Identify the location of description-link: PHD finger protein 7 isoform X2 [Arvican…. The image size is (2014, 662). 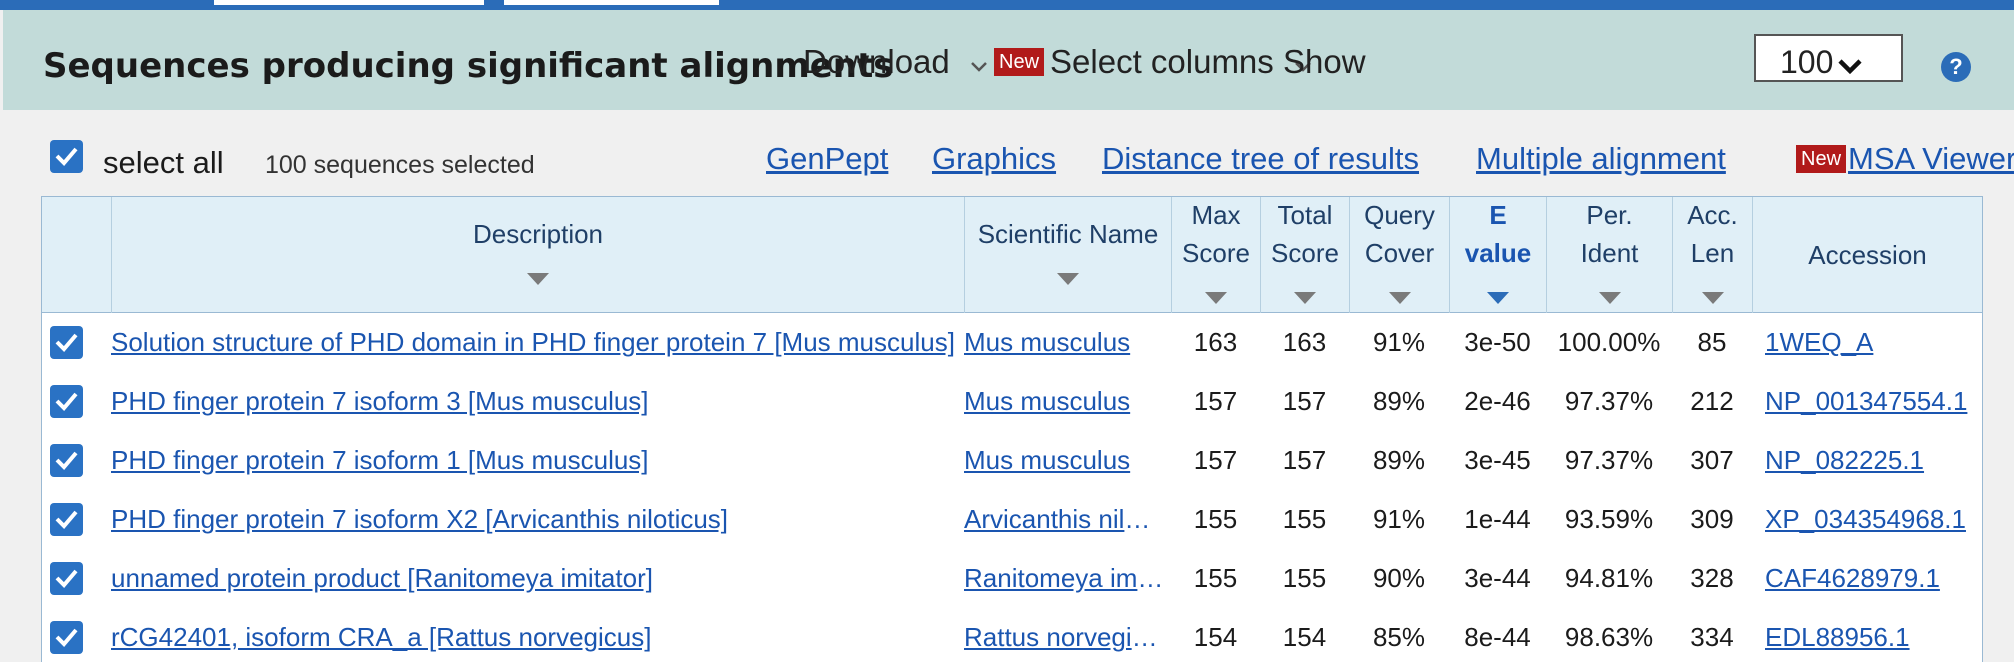
(420, 519).